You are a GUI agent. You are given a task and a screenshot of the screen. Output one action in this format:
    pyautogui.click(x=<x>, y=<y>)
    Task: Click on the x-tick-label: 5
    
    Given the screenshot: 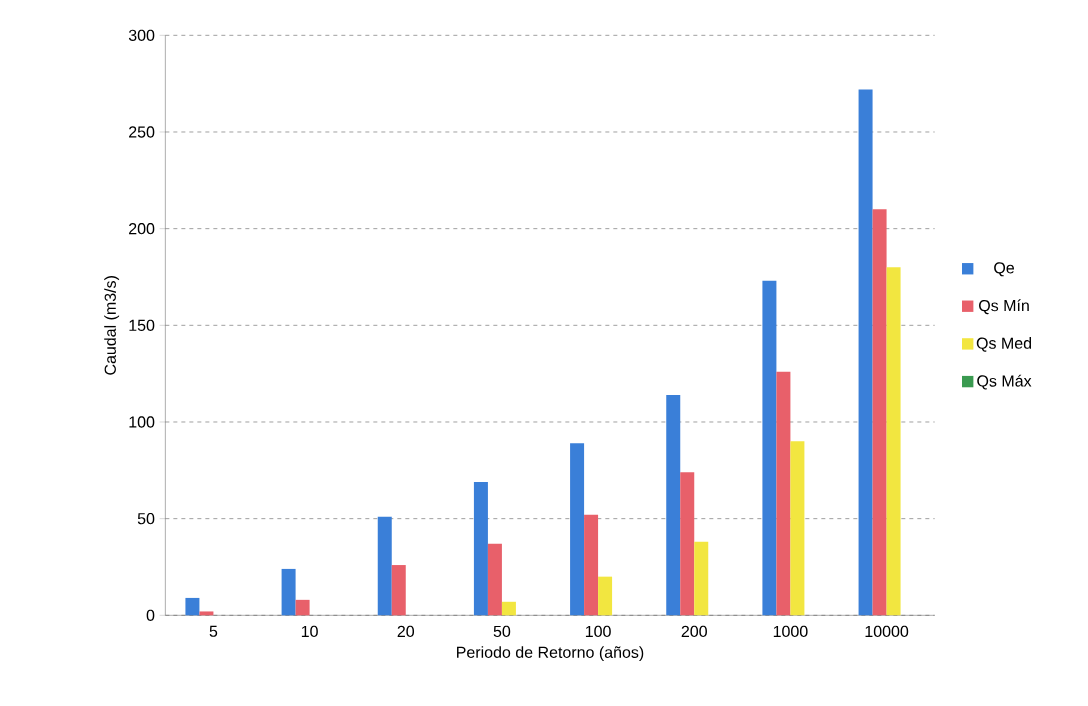 What is the action you would take?
    pyautogui.click(x=213, y=631)
    